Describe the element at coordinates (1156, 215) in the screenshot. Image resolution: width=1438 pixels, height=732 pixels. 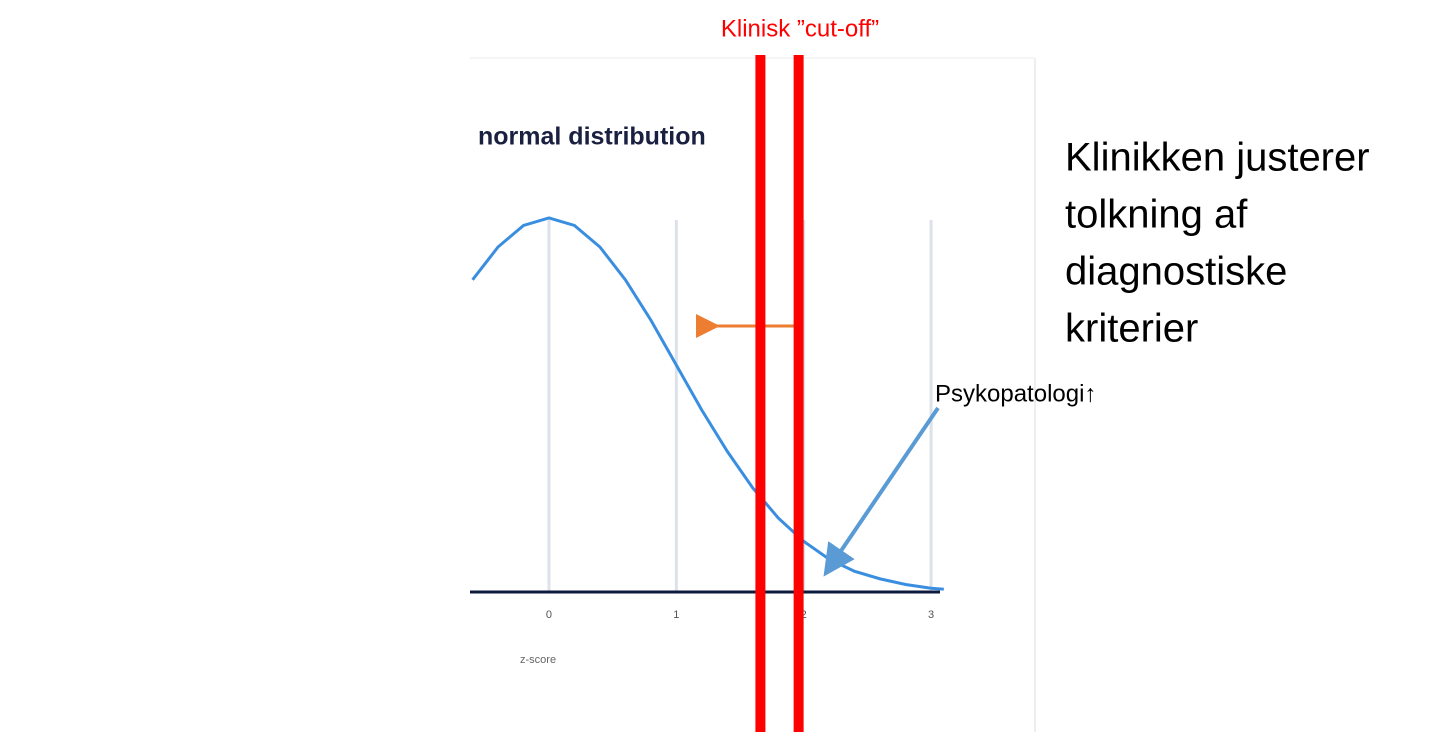
I see `heading-line: tolkning af` at that location.